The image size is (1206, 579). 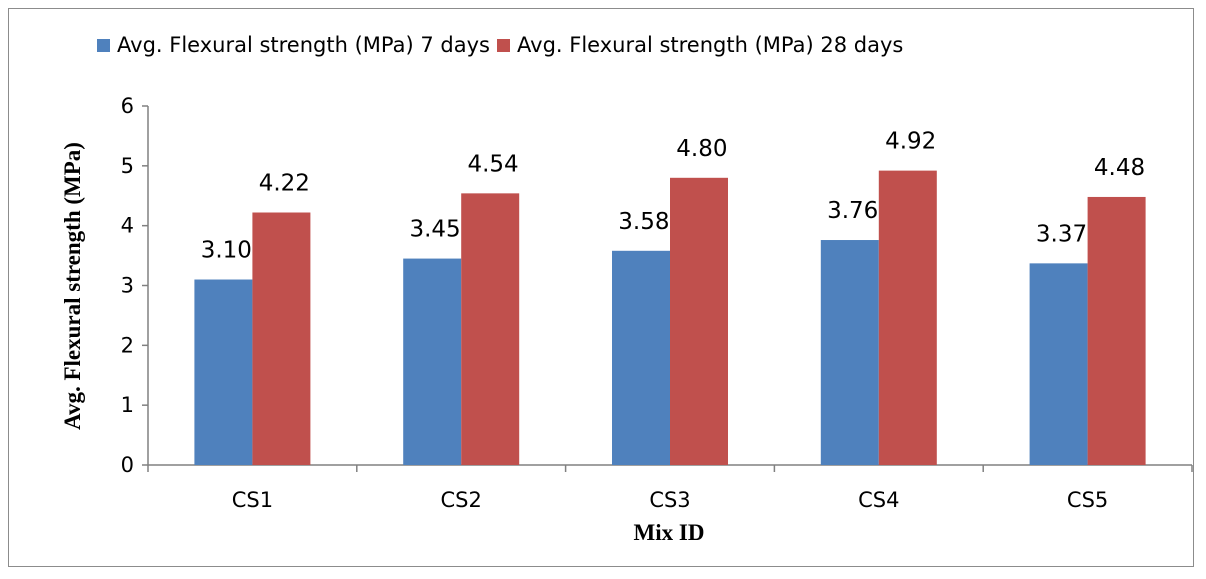 What do you see at coordinates (669, 500) in the screenshot?
I see `x-tick-label: CS3` at bounding box center [669, 500].